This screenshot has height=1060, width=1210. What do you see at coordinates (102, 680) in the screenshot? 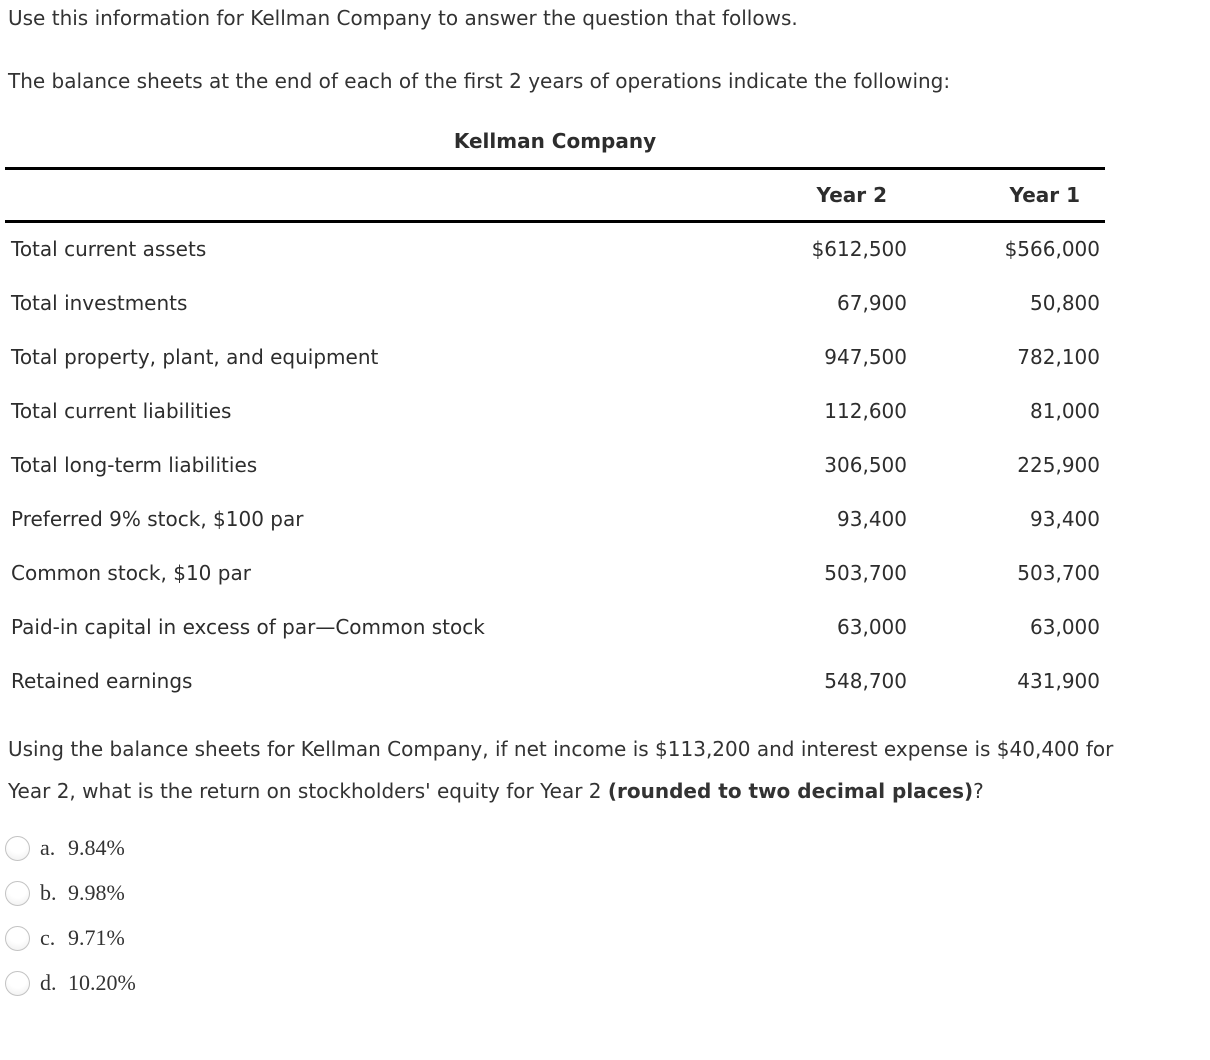
I see `row-label: Retained earnings` at bounding box center [102, 680].